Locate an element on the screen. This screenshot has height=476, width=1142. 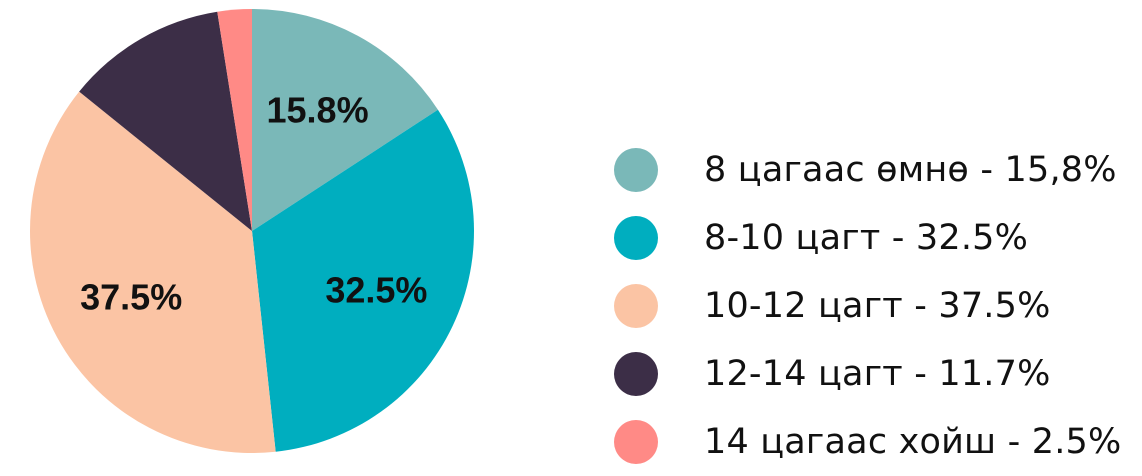
slice-data-label-3: 37.5% is located at coordinates (131, 296).